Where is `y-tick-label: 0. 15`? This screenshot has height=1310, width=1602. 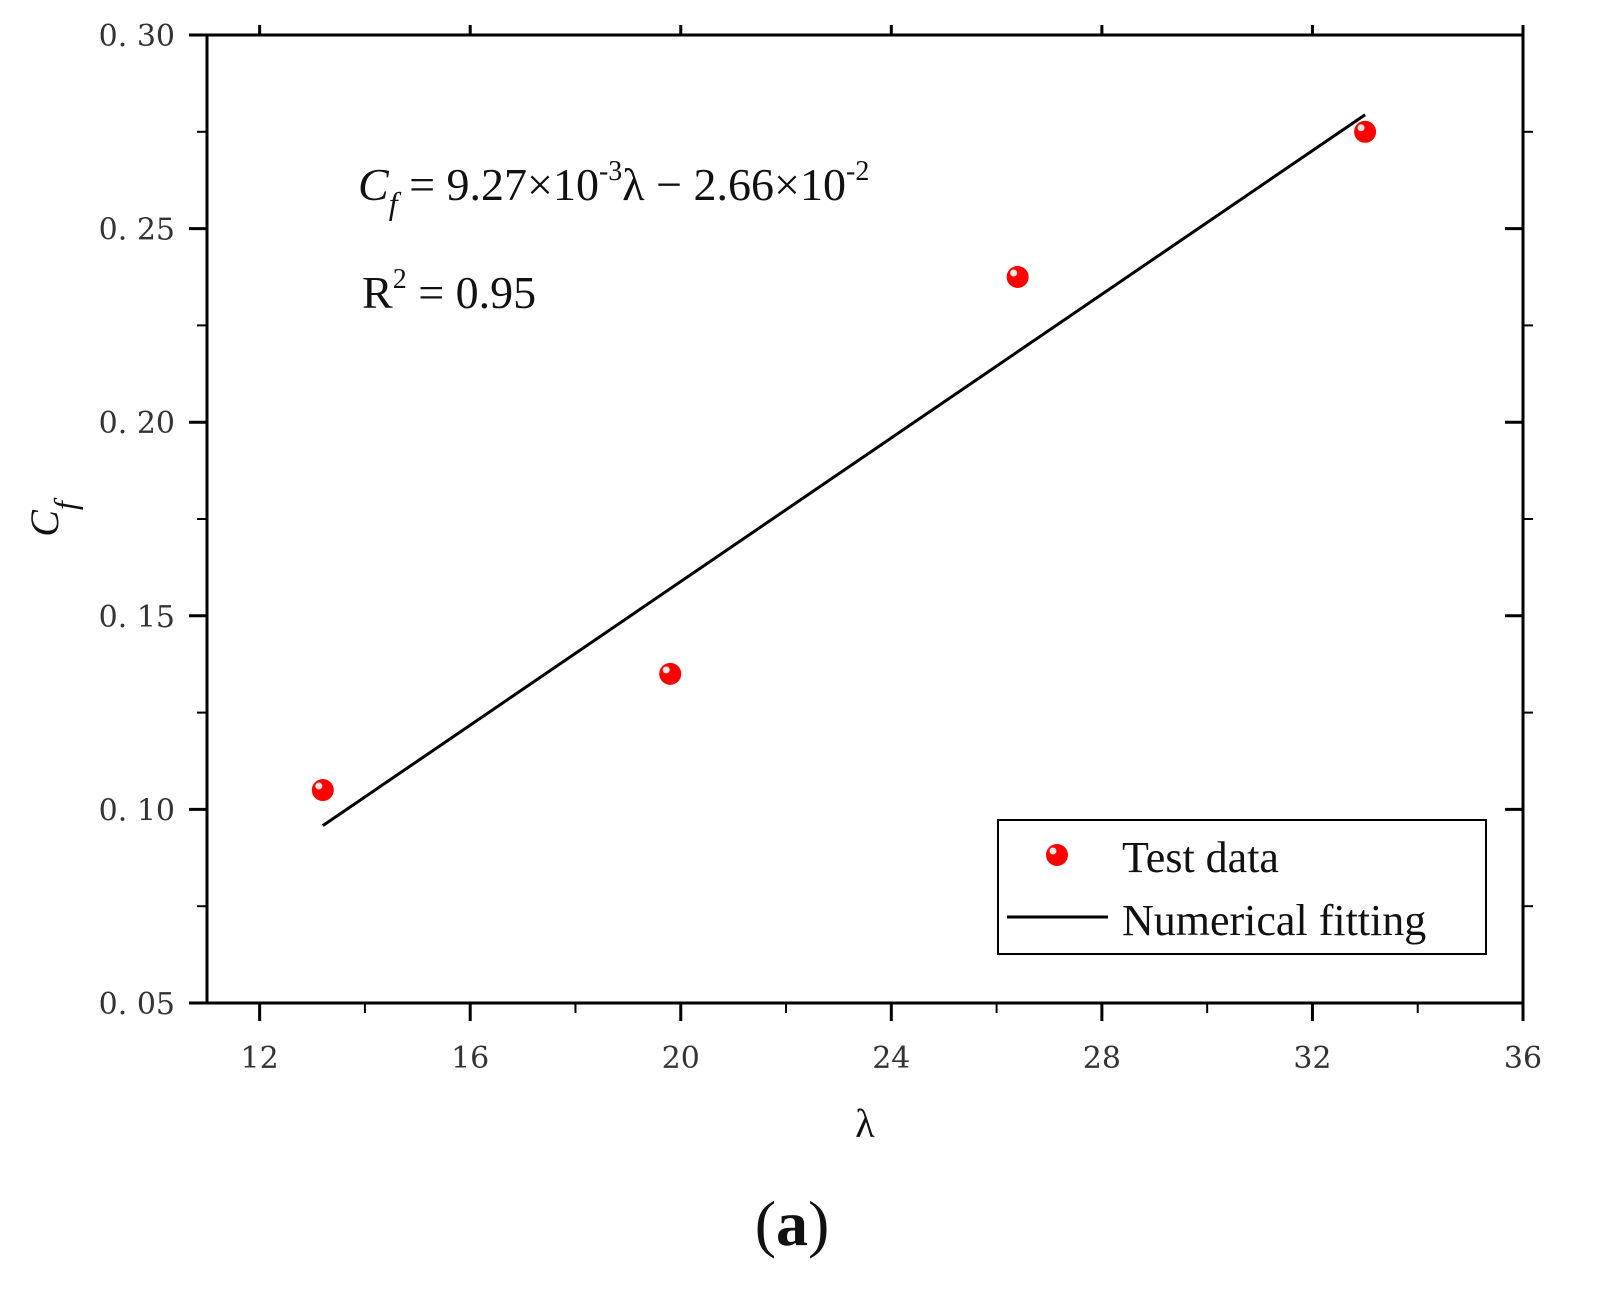 y-tick-label: 0. 15 is located at coordinates (137, 617).